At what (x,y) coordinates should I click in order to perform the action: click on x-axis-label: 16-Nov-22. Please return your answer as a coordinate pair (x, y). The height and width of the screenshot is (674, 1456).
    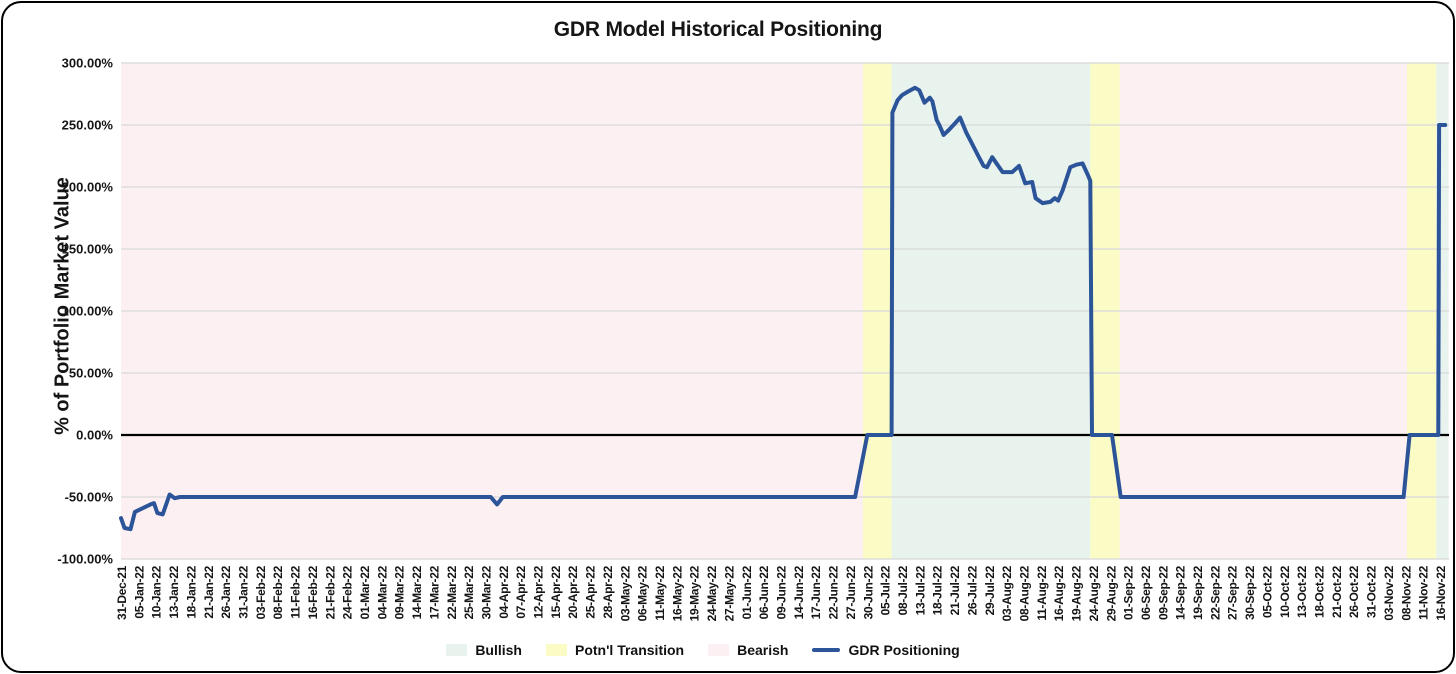
    Looking at the image, I should click on (1441, 592).